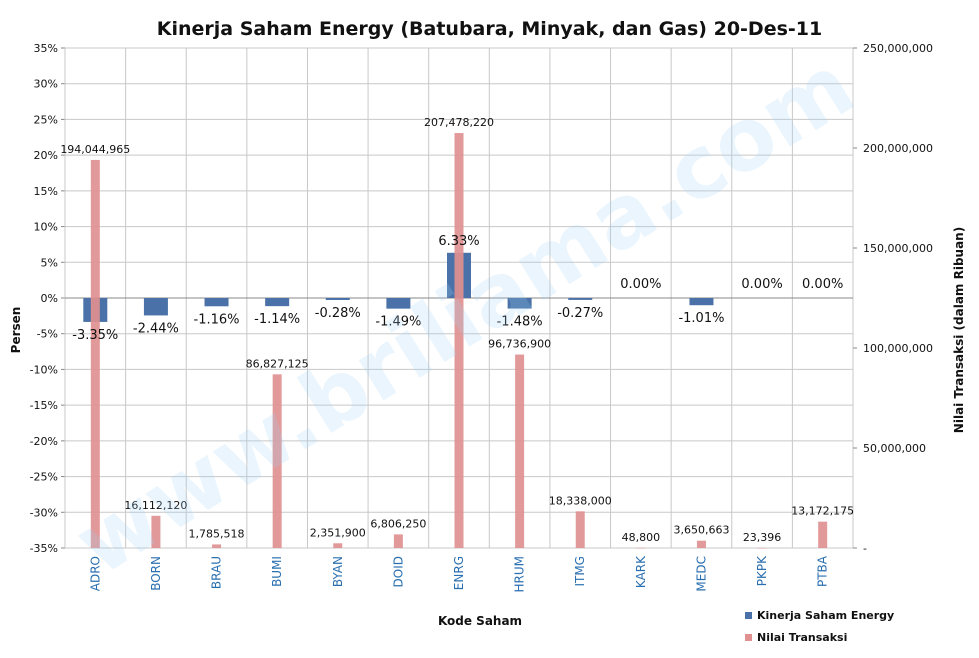  What do you see at coordinates (762, 570) in the screenshot?
I see `x-tick-label: PKPK` at bounding box center [762, 570].